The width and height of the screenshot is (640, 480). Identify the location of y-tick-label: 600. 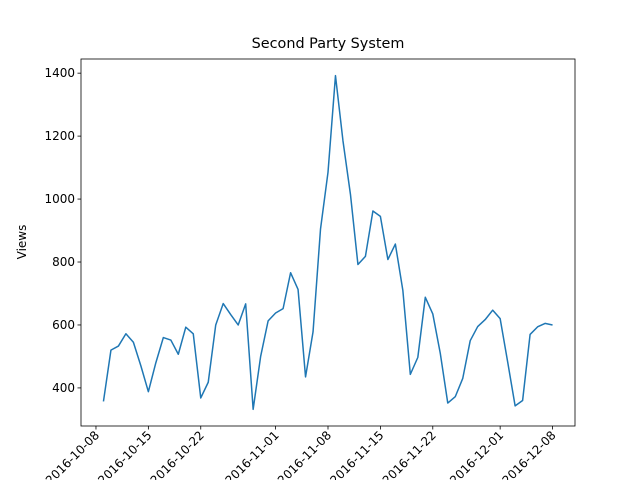
(63, 325).